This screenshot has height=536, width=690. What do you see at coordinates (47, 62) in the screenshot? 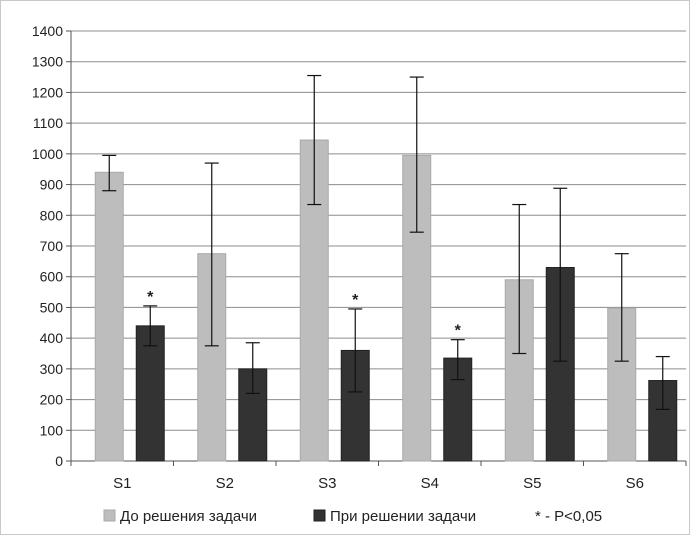
I see `y-tick-label: 1300` at bounding box center [47, 62].